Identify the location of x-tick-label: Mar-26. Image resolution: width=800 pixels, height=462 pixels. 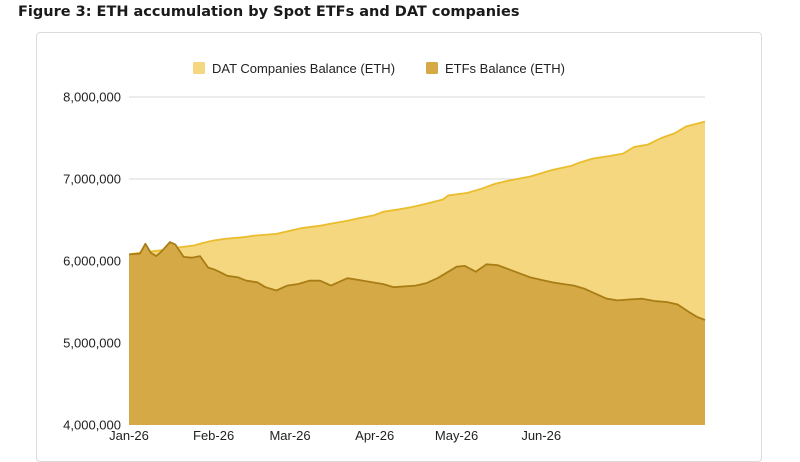
(289, 435).